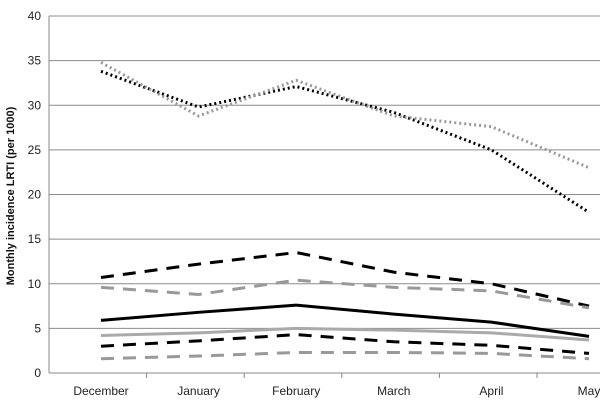 This screenshot has width=600, height=400. I want to click on y-tick-label: 35, so click(35, 61).